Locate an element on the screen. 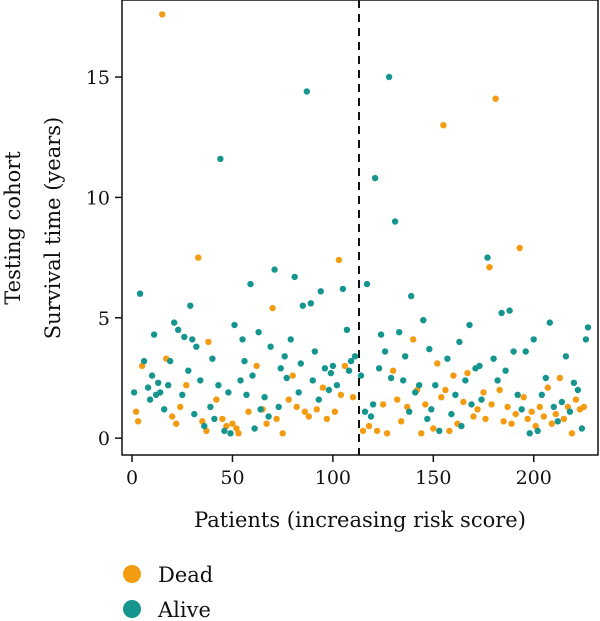  y-tick-label: 10 is located at coordinates (98, 198).